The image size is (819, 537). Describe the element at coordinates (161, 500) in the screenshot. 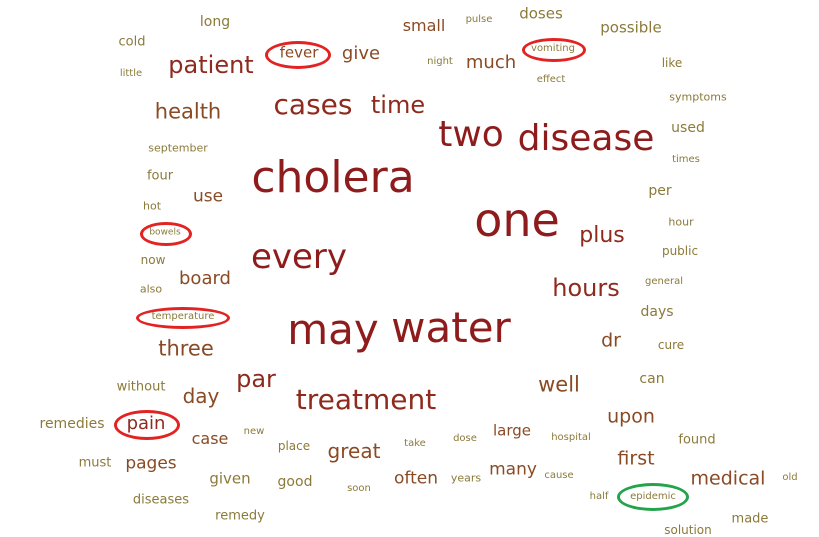

I see `word-diseases: diseases` at that location.